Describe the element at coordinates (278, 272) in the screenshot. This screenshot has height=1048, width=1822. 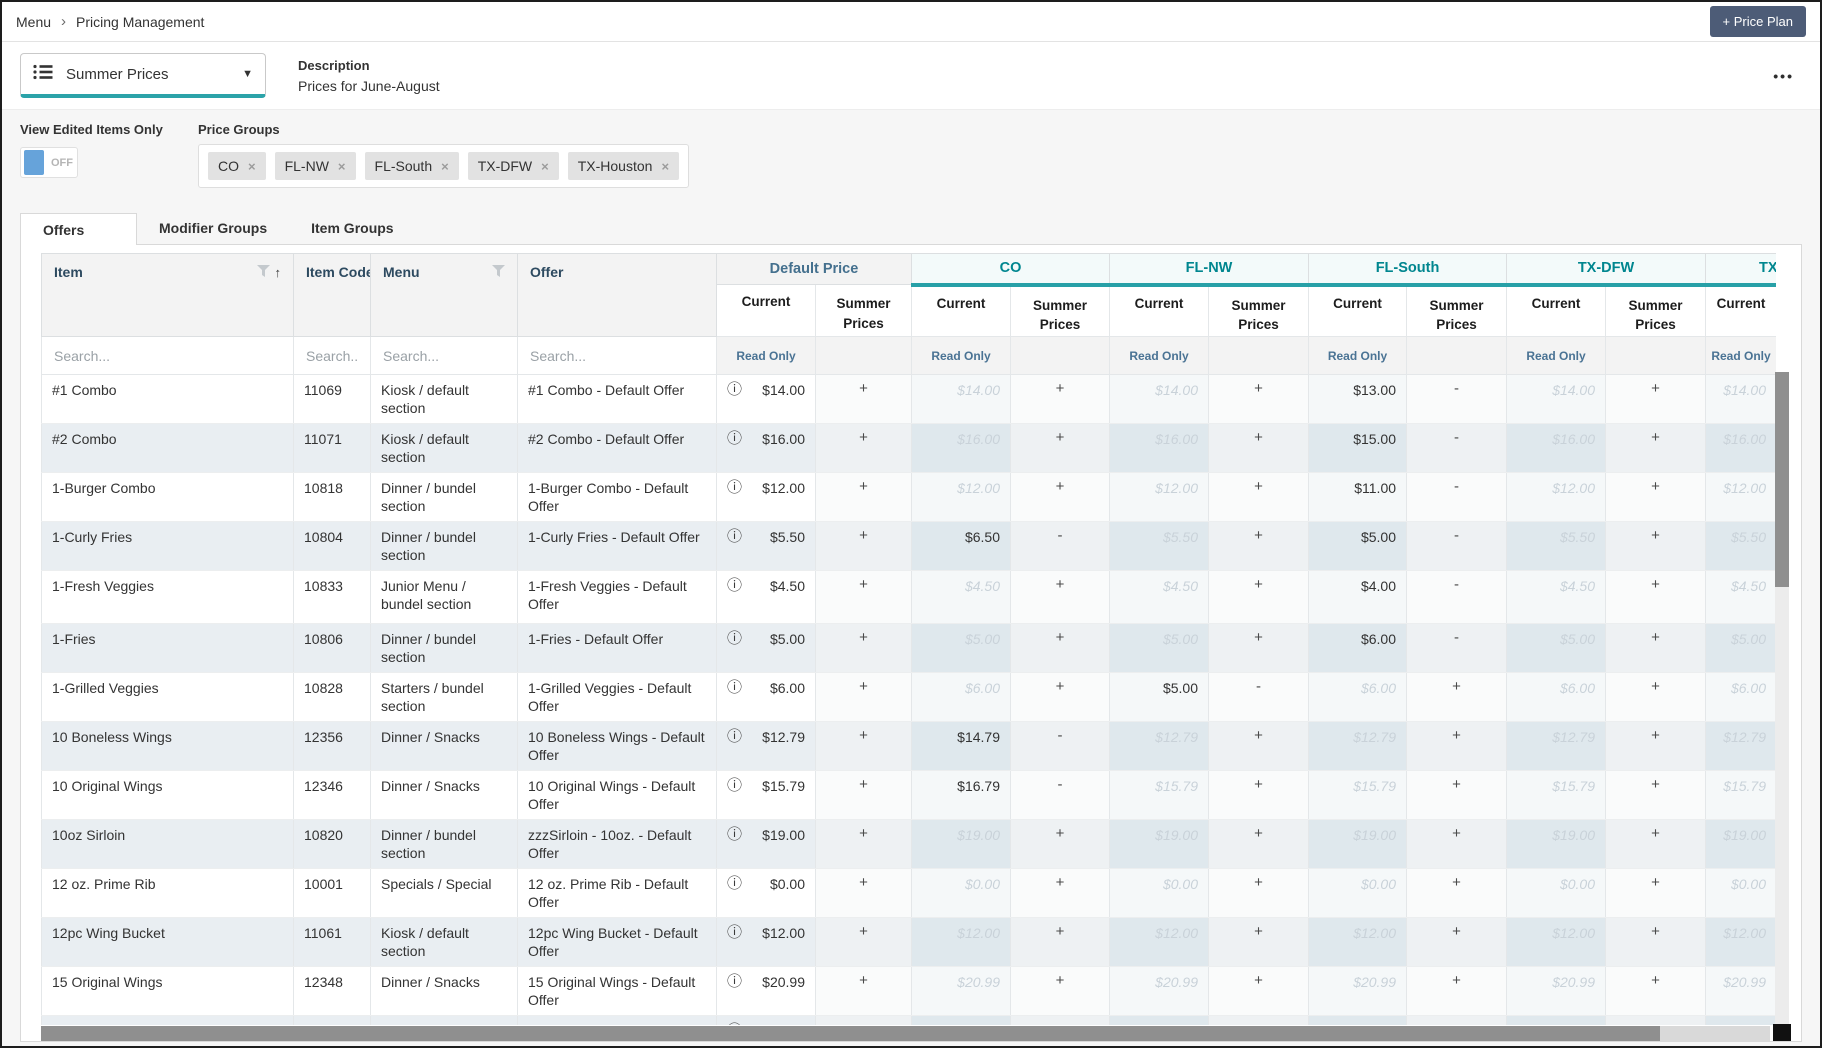
I see `sort-asc-icon: ↑` at that location.